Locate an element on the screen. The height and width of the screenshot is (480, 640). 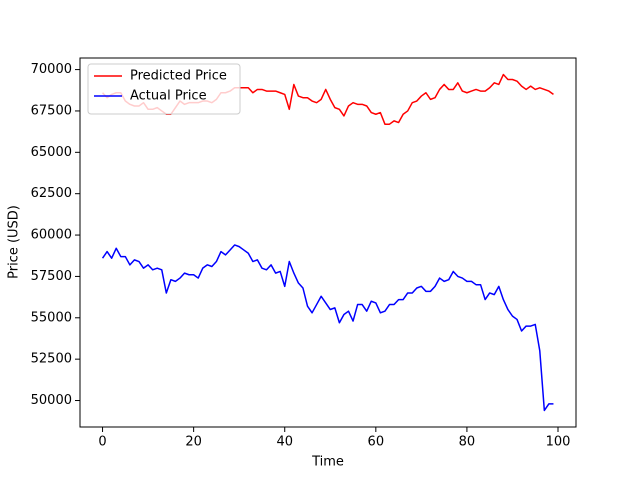
y-tick-label: 60000 is located at coordinates (51, 235).